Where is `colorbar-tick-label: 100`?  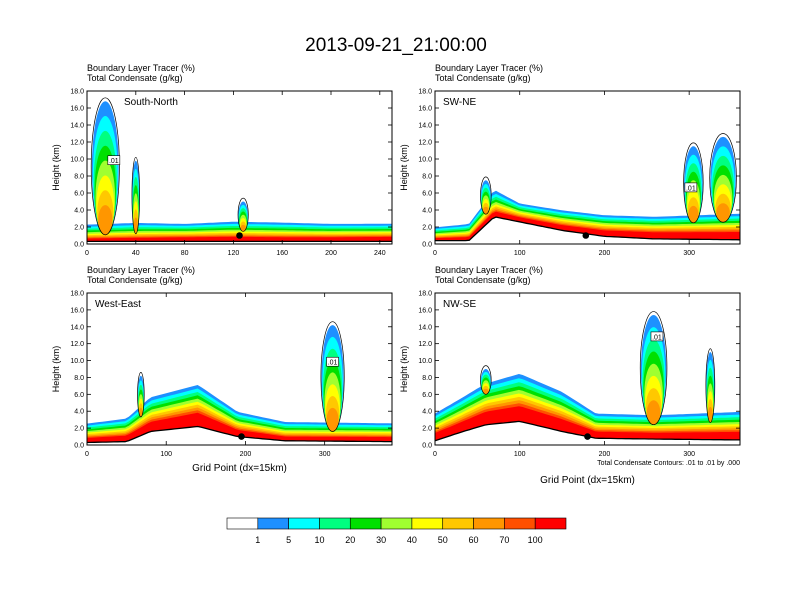
colorbar-tick-label: 100 is located at coordinates (535, 540).